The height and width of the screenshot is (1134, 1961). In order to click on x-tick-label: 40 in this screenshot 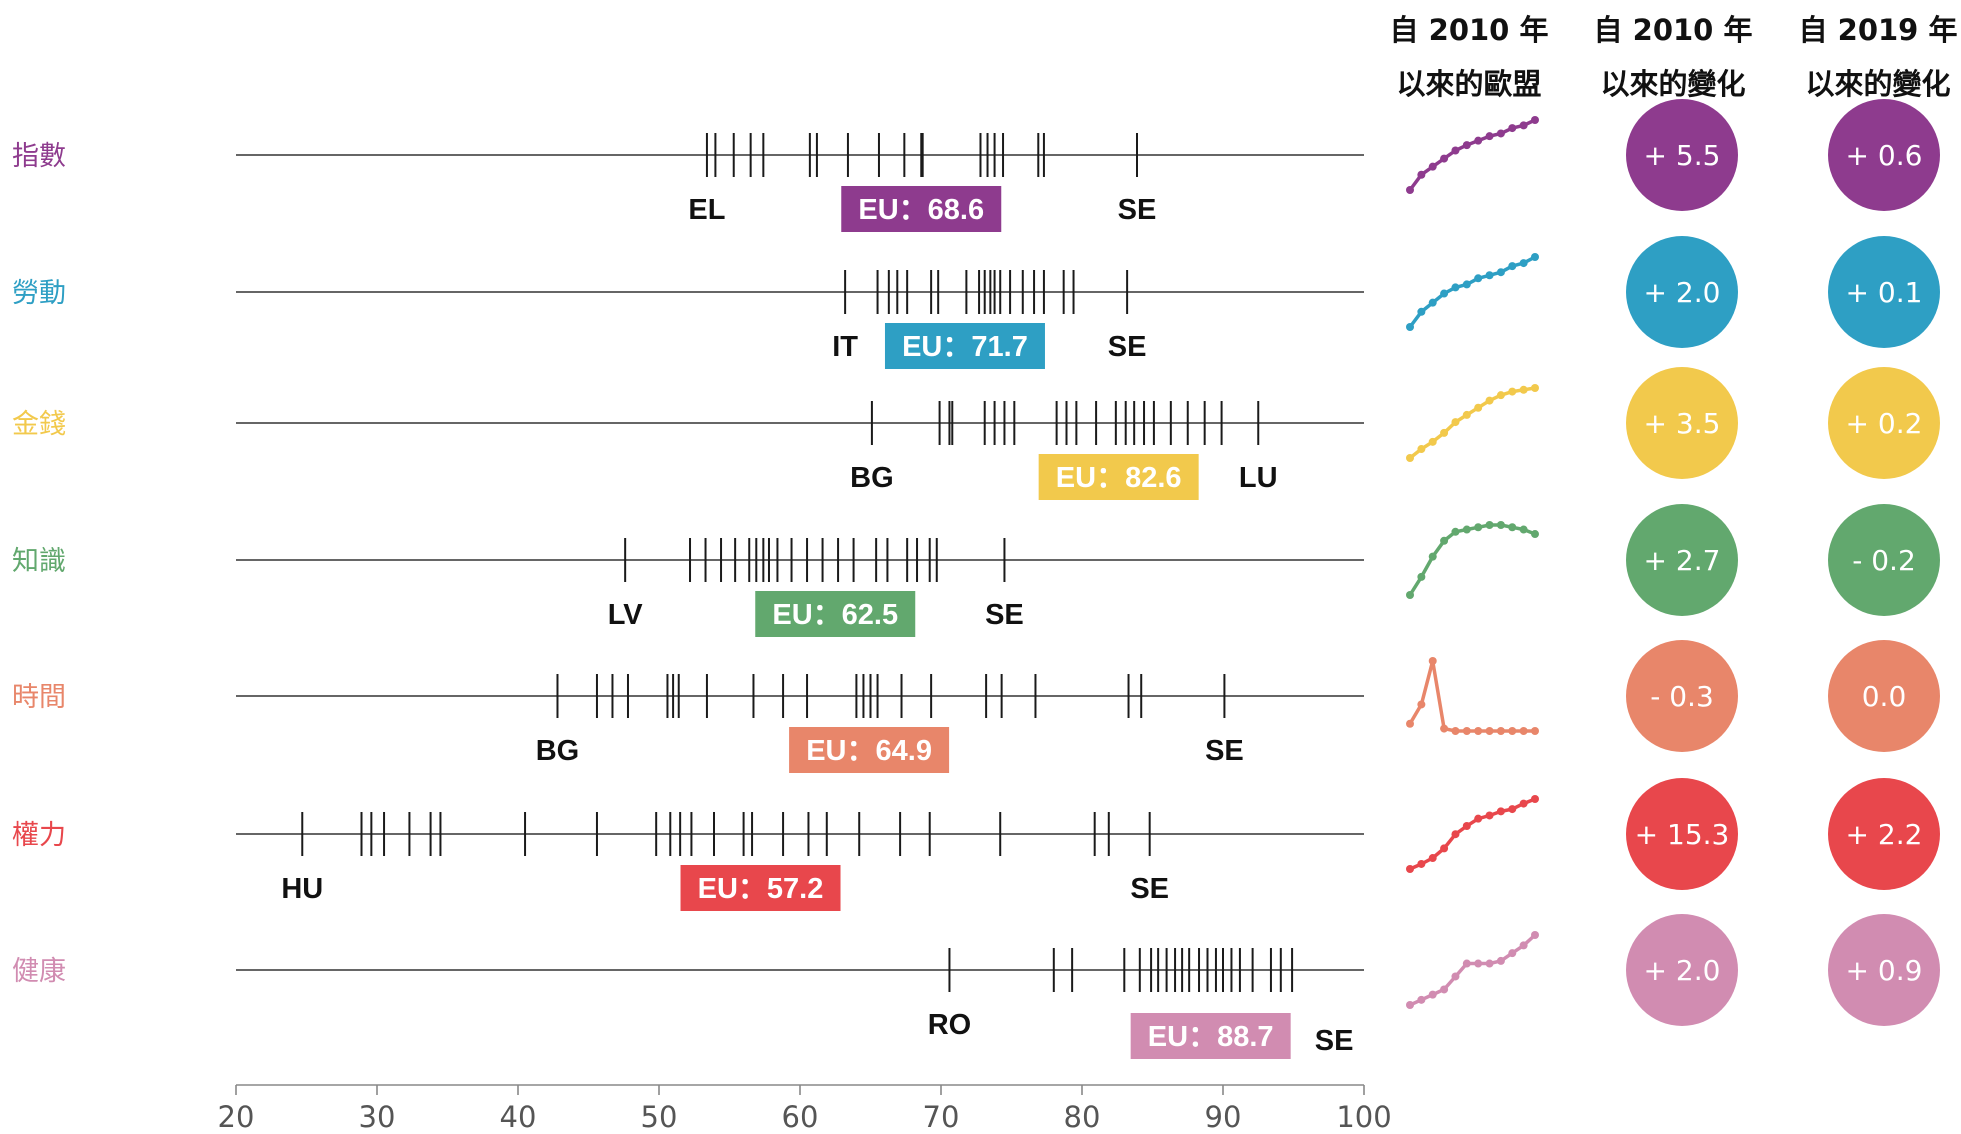, I will do `click(518, 1117)`.